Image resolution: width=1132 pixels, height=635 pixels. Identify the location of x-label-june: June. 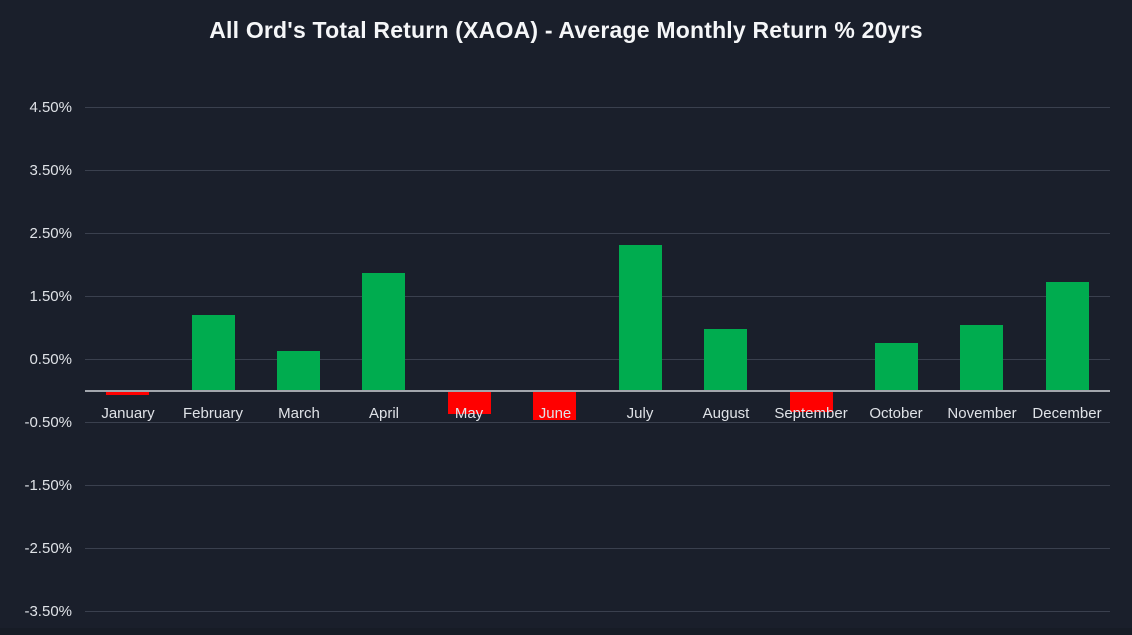
(555, 413).